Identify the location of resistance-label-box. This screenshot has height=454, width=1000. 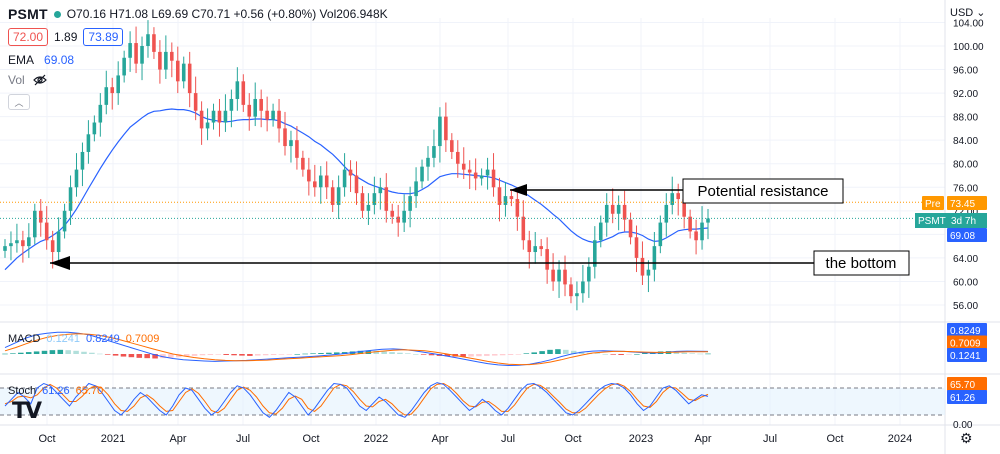
(763, 191).